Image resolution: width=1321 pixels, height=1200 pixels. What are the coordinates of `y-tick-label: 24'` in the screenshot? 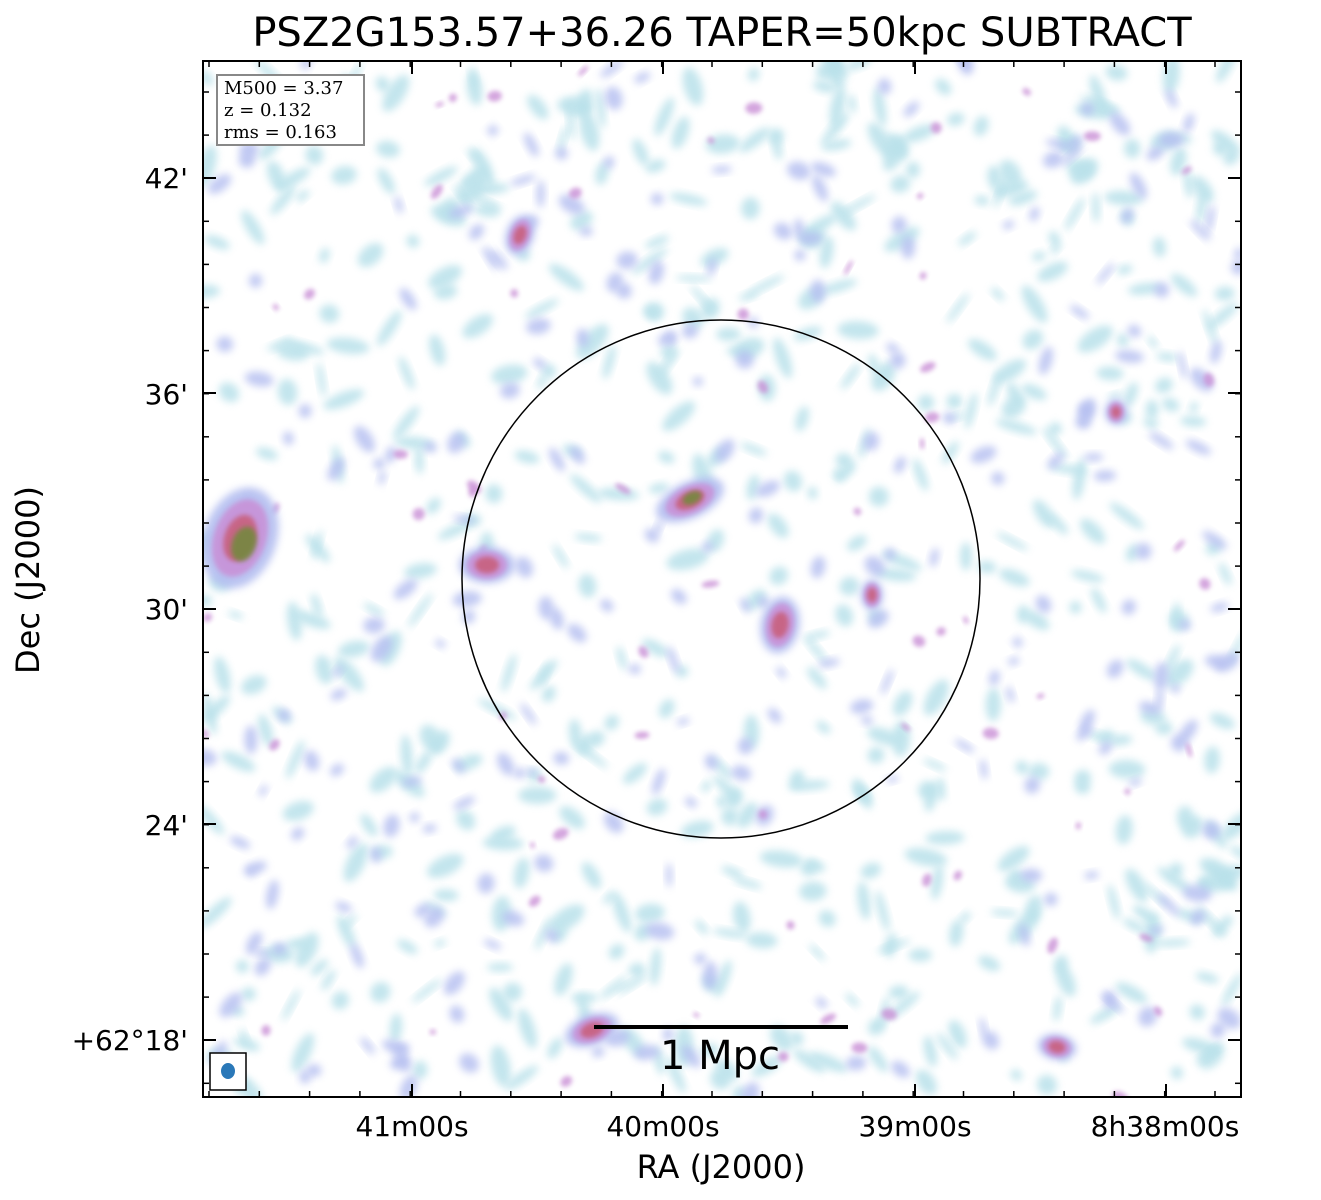 It's located at (166, 825).